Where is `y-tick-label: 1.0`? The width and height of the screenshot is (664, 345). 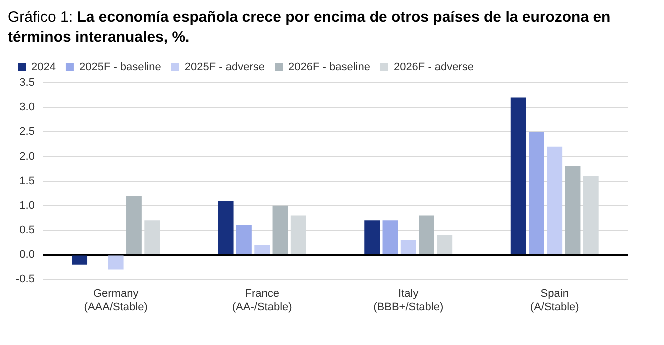 y-tick-label: 1.0 is located at coordinates (27, 206).